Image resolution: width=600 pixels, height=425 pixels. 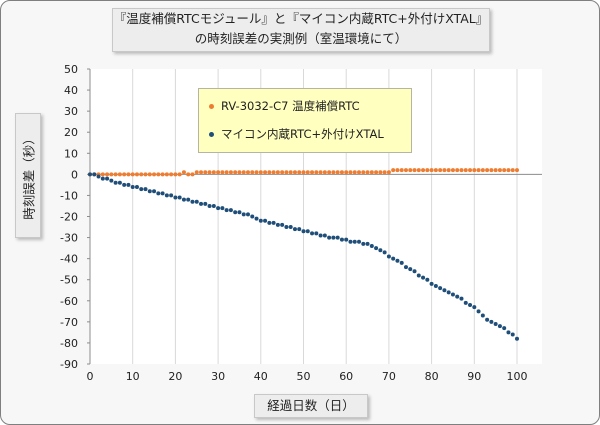 I want to click on x-tick-label: 20, so click(x=175, y=376).